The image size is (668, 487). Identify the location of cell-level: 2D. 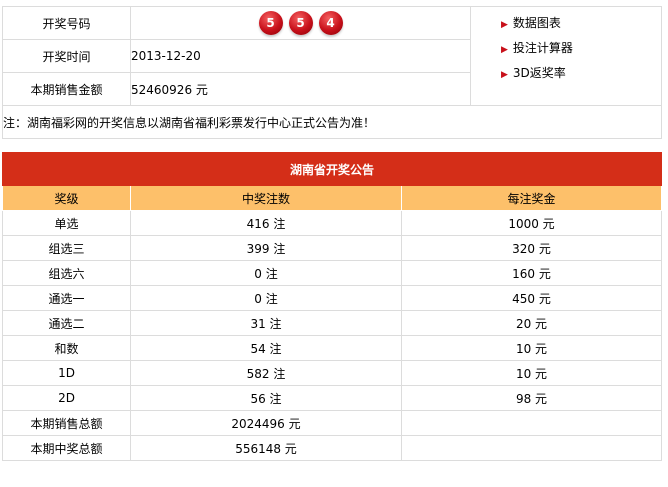
(66, 398).